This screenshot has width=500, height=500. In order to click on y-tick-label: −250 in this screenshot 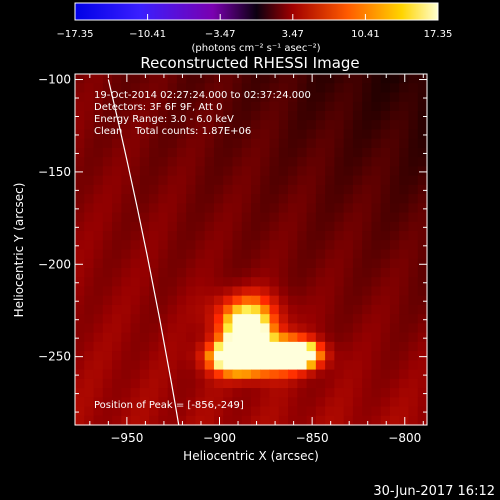, I will do `click(54, 357)`.